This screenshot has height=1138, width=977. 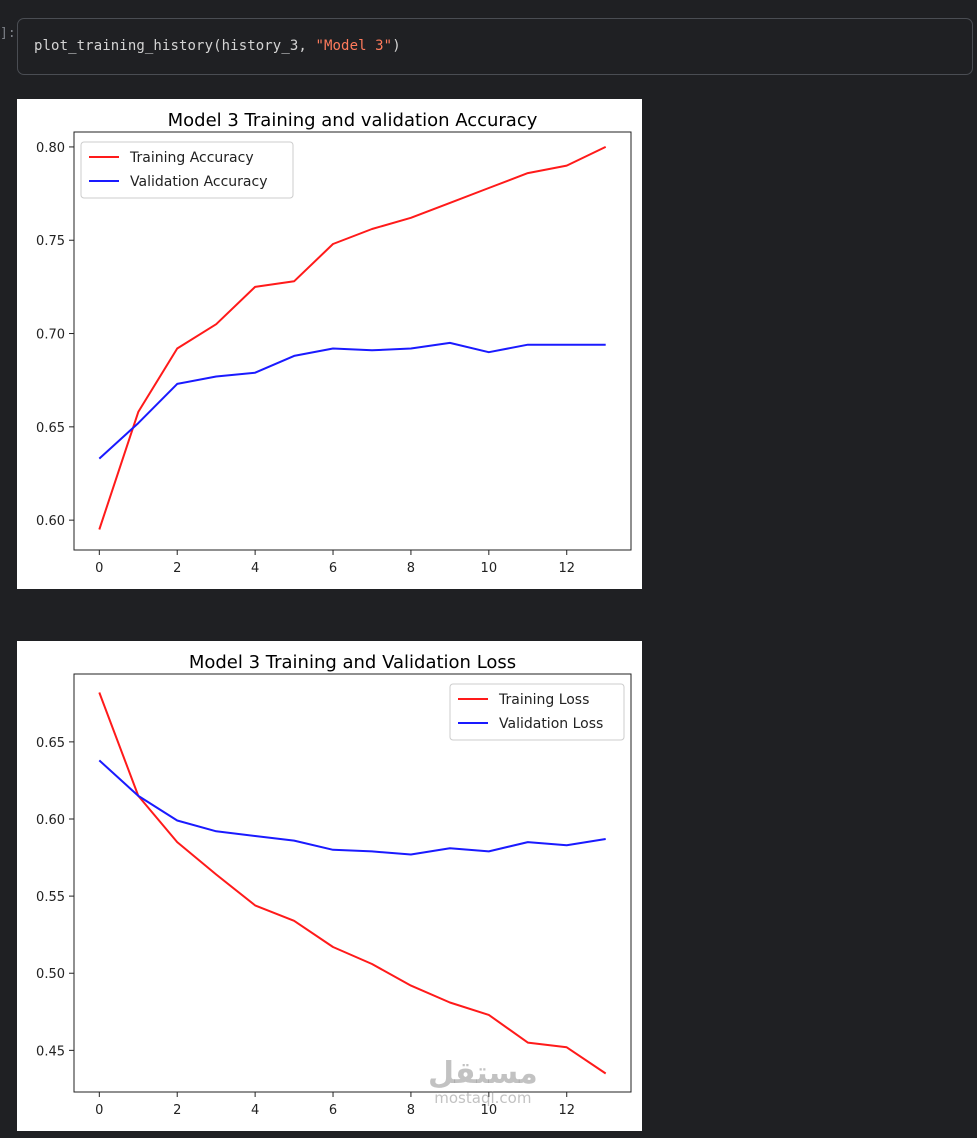 What do you see at coordinates (50, 148) in the screenshot?
I see `accuracy-y-tick-label: 0.80` at bounding box center [50, 148].